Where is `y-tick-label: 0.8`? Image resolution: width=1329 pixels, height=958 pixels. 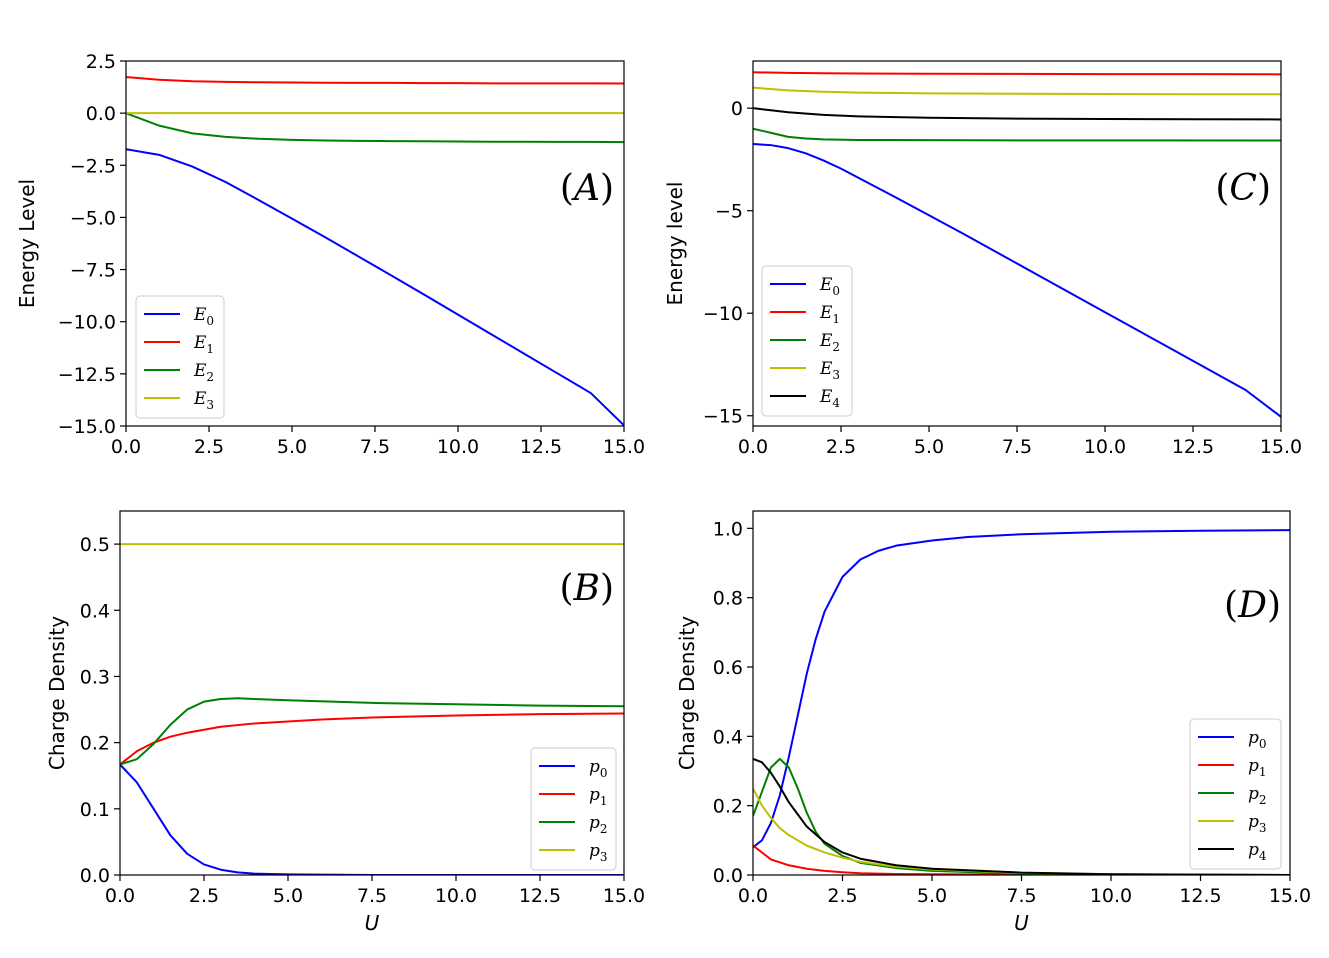 y-tick-label: 0.8 is located at coordinates (728, 599).